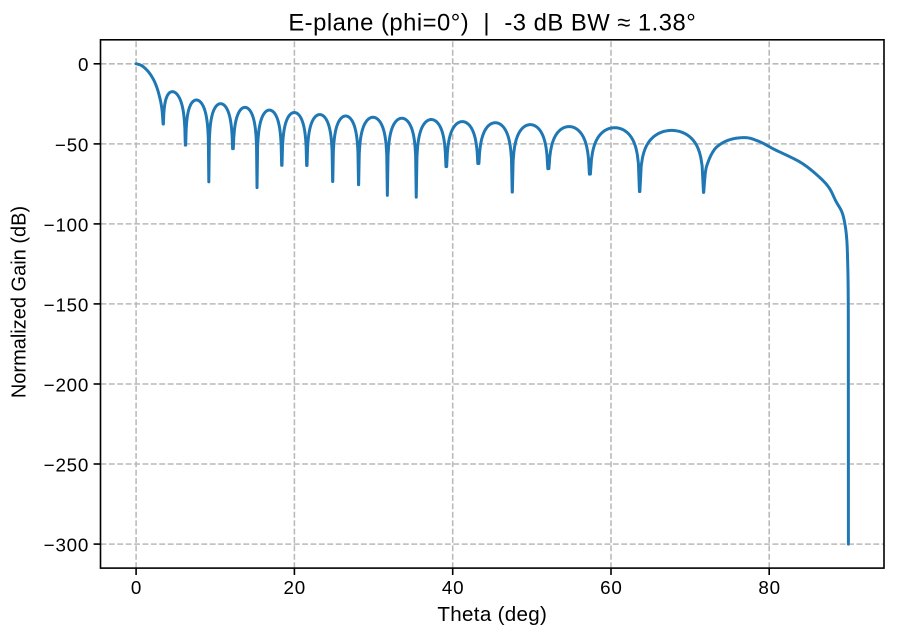  I want to click on svg-text:E-plane (phi=0°) | -3 dB BW: E-plane (phi=0°) | -3 dB BW ≈ 1.38°, so click(492, 23).